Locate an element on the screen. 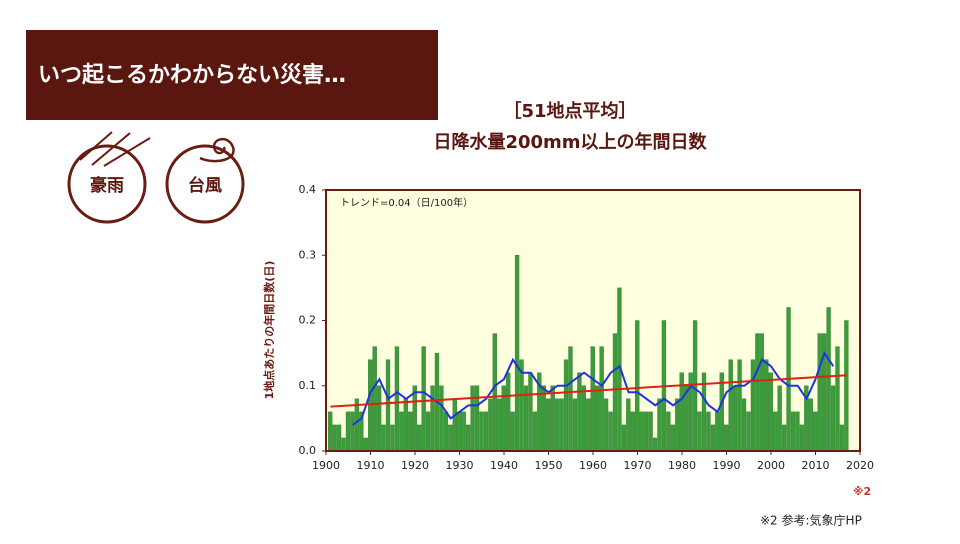 The height and width of the screenshot is (544, 960). y-axis-label: 1地点あたりの年間日数(日) is located at coordinates (269, 330).